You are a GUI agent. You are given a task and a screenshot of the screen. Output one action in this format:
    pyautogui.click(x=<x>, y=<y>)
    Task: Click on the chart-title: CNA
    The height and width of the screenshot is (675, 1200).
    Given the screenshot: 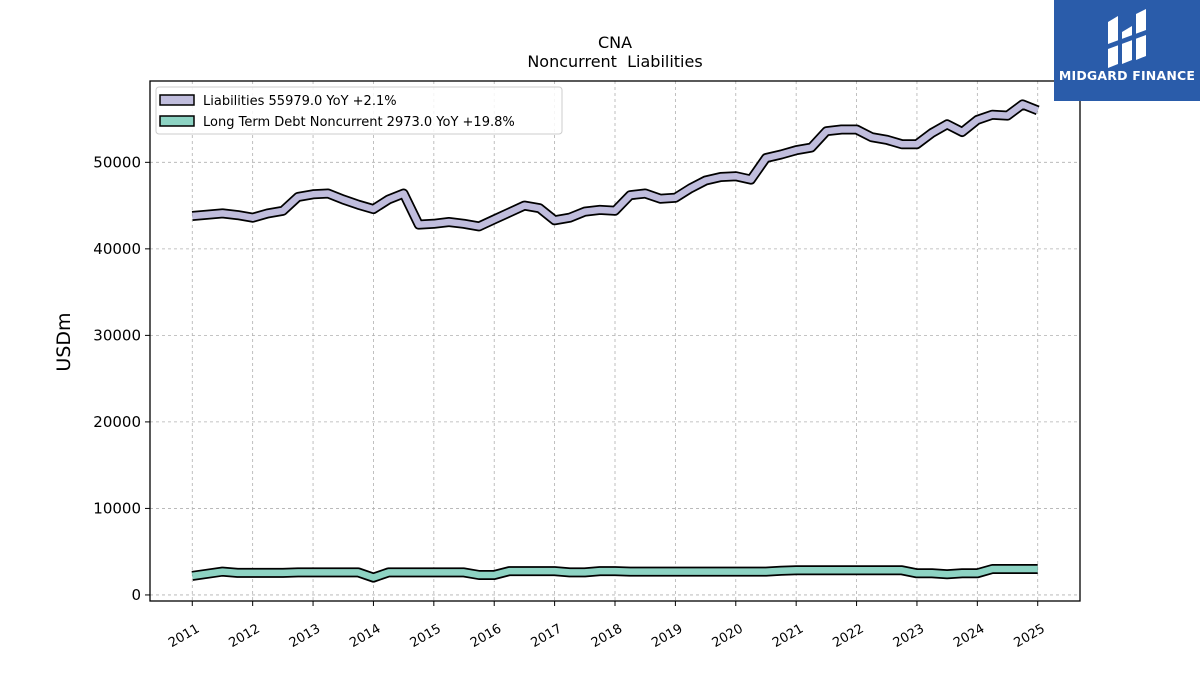 What is the action you would take?
    pyautogui.click(x=615, y=42)
    